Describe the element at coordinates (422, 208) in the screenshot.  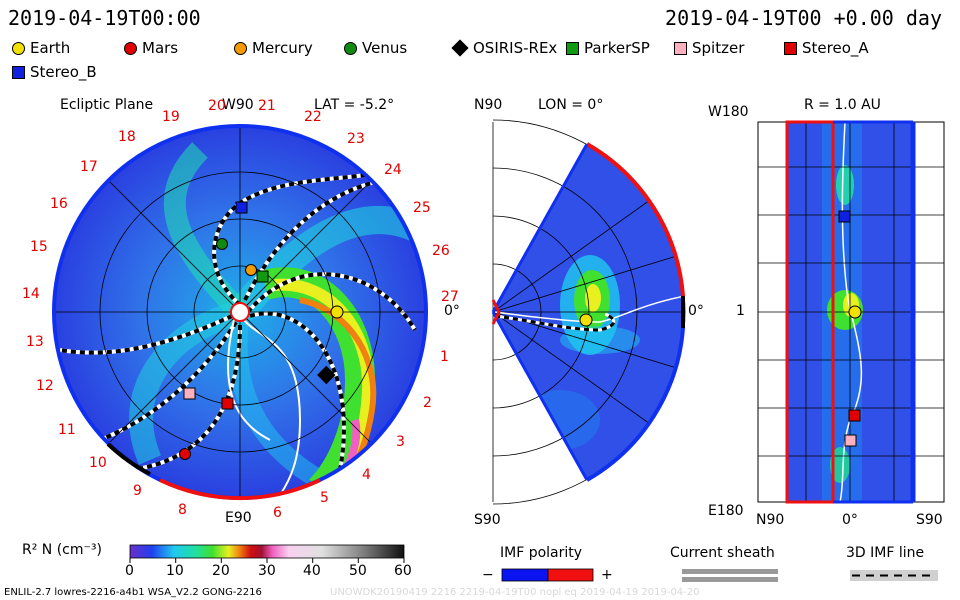
I see `carrington-label-25: 25` at that location.